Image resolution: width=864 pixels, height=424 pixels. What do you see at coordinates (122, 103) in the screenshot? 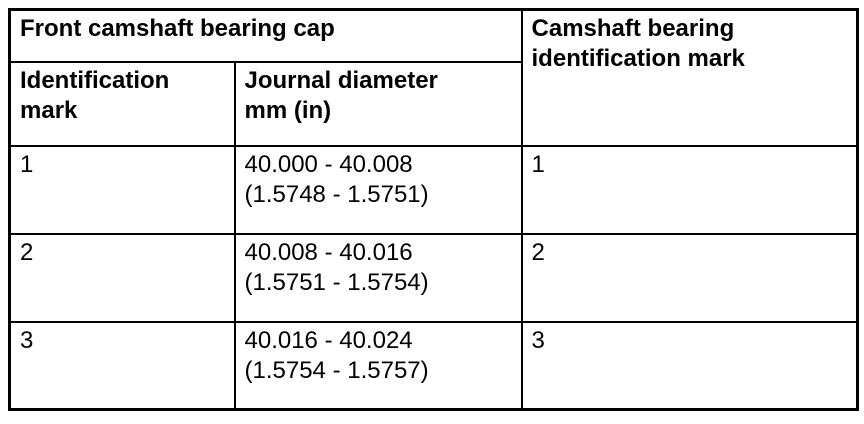
I see `column-header-identification-mark: Identification mark` at bounding box center [122, 103].